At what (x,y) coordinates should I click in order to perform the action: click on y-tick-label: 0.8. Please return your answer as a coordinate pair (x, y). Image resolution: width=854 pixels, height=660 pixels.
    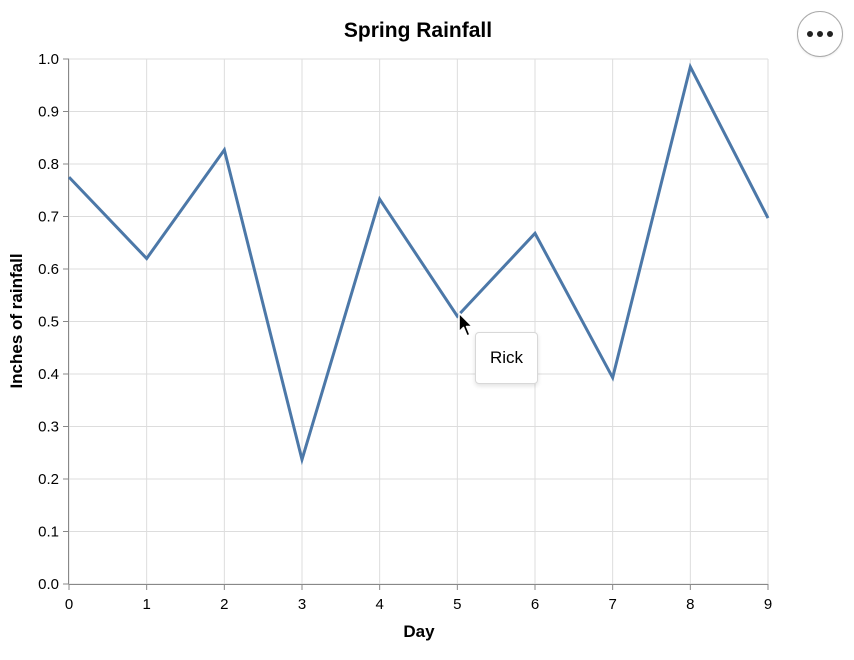
    Looking at the image, I should click on (48, 164).